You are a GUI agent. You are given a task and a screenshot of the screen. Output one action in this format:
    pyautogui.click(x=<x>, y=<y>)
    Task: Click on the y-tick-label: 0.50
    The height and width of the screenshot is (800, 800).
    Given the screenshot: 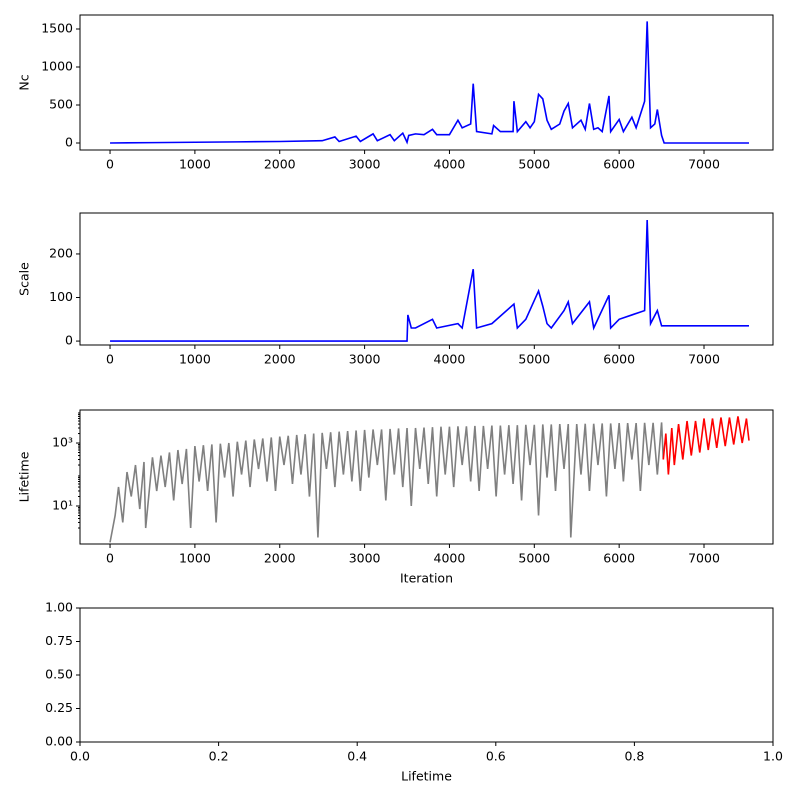 What is the action you would take?
    pyautogui.click(x=59, y=674)
    